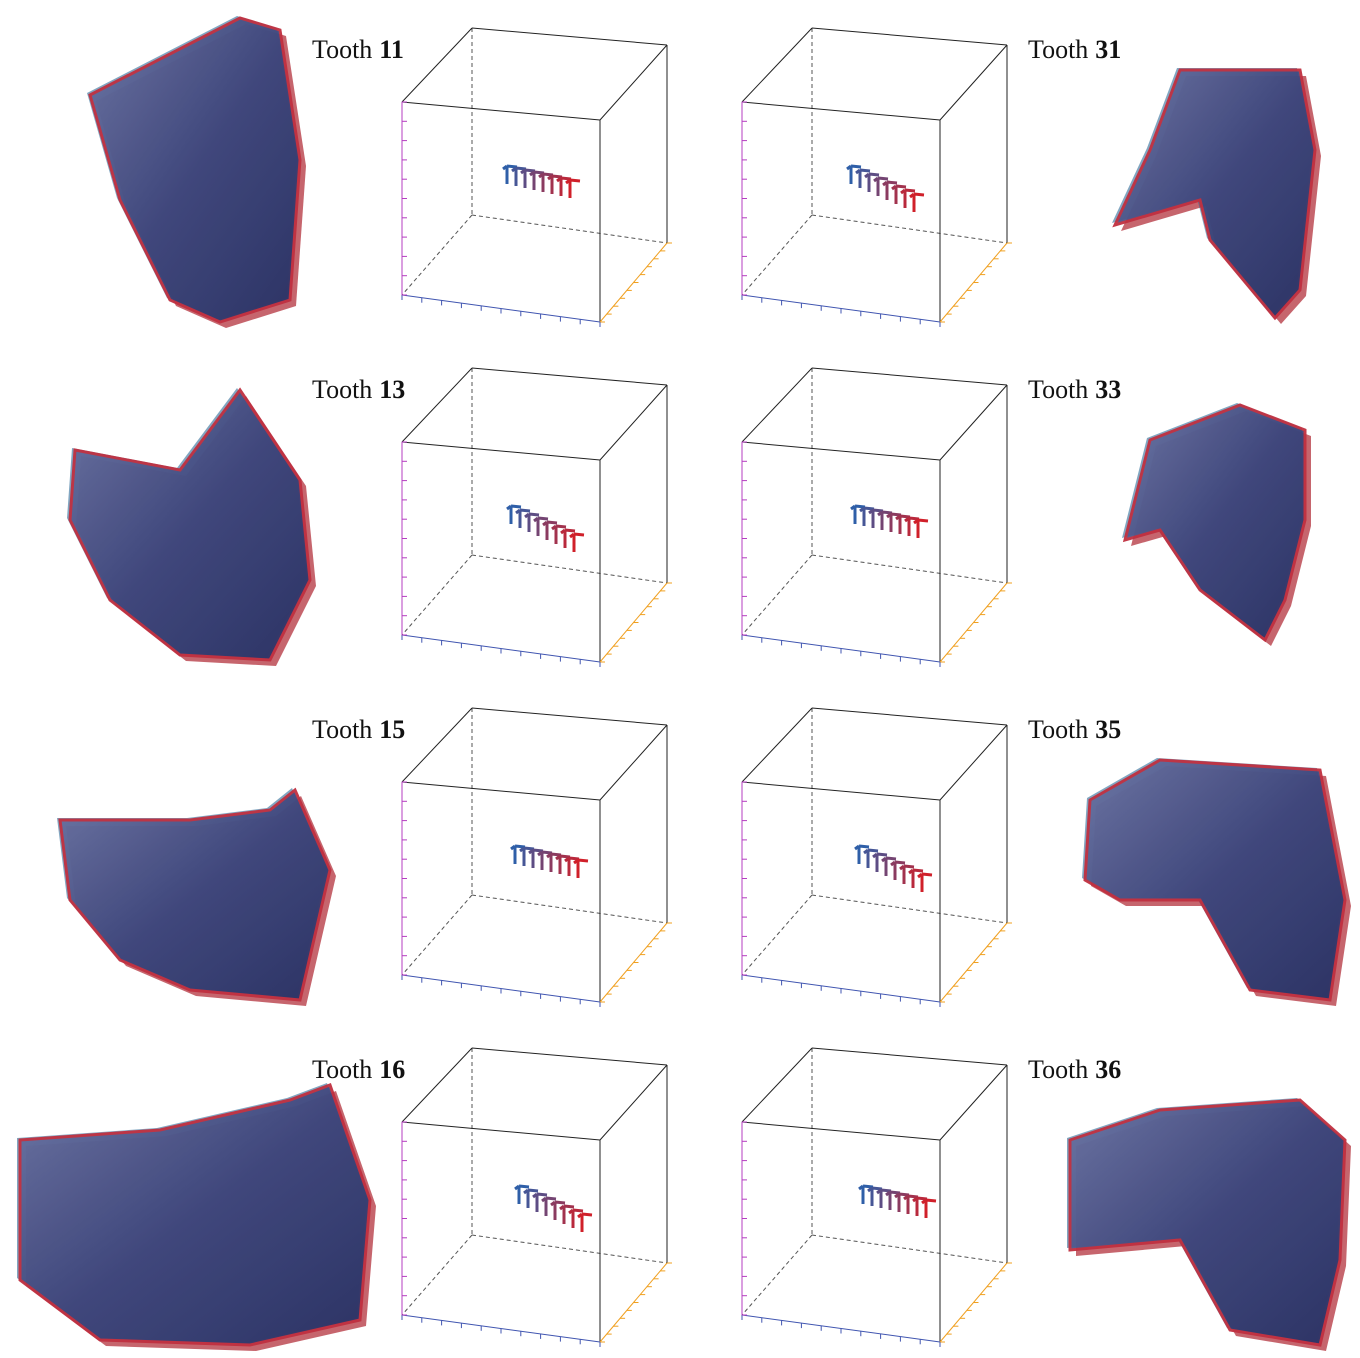 The height and width of the screenshot is (1358, 1360). Describe the element at coordinates (1108, 389) in the screenshot. I see `label-number: 33` at that location.